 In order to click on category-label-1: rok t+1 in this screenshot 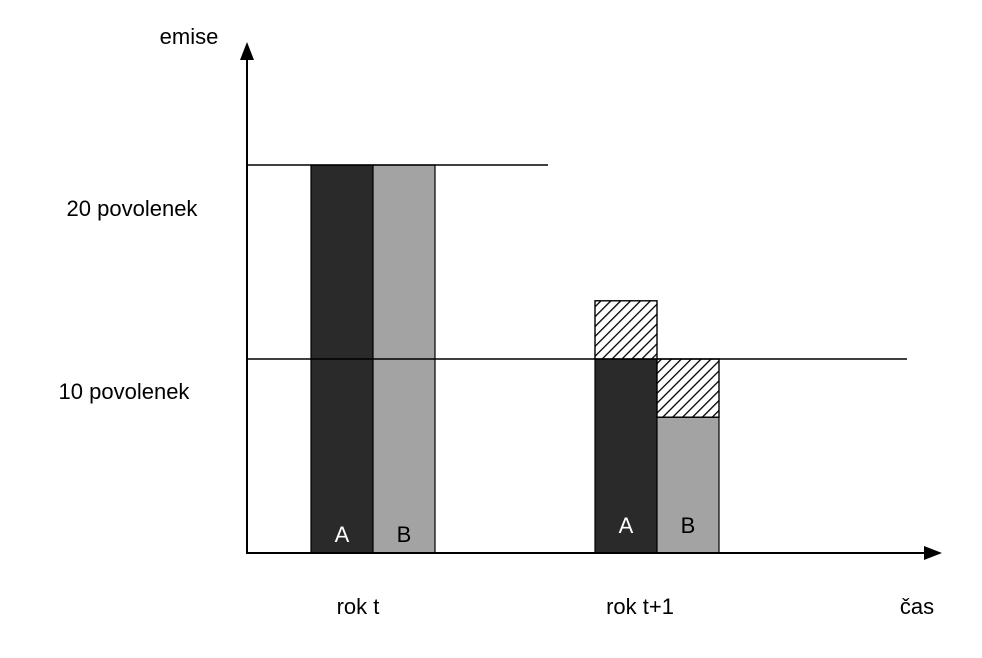, I will do `click(640, 606)`.